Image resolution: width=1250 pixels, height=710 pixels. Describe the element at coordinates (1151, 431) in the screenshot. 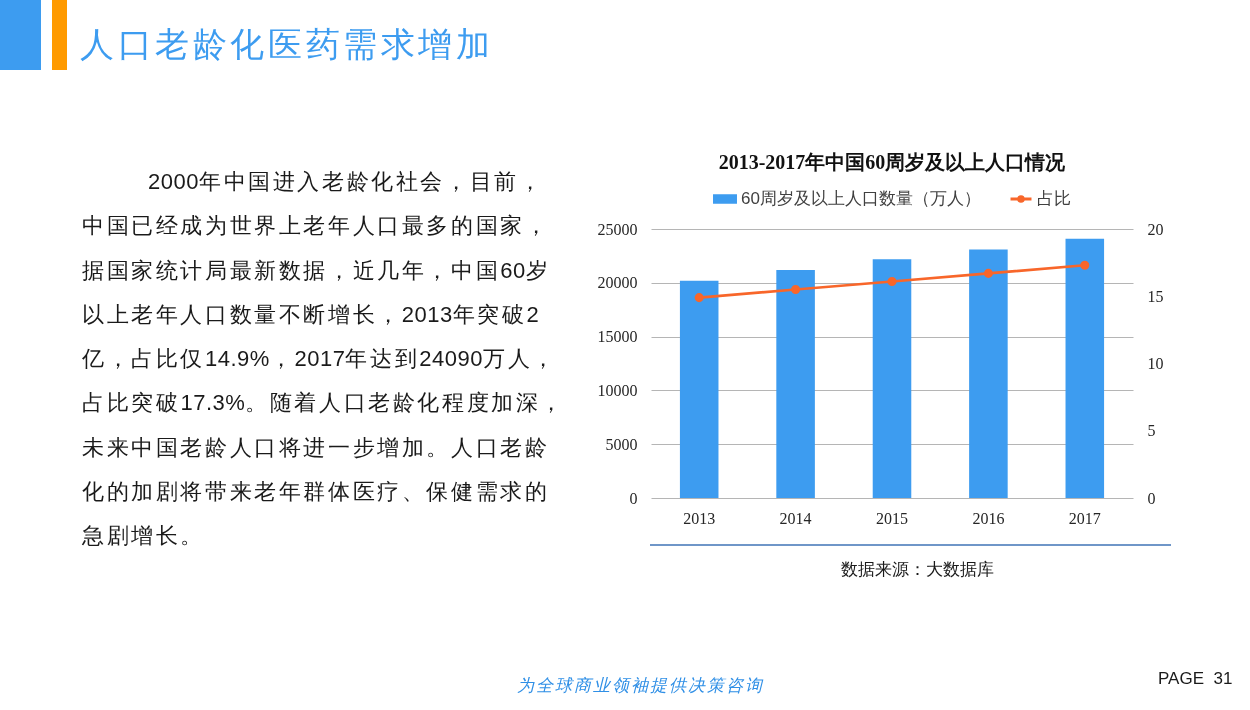

I see `y2-tick-label: 5` at that location.